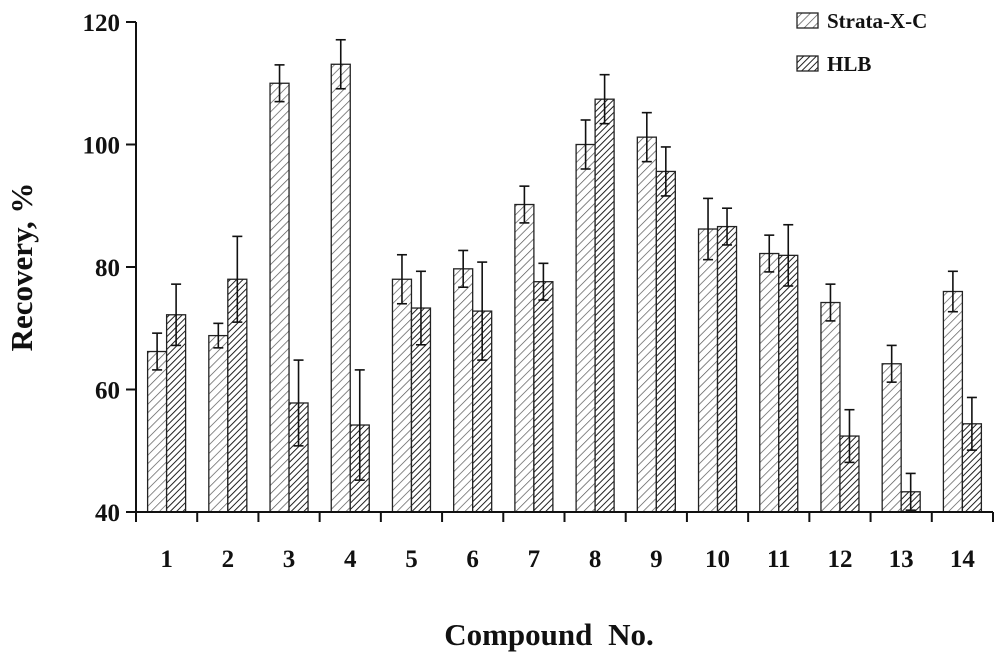 The image size is (1000, 663). Describe the element at coordinates (534, 559) in the screenshot. I see `x-tick-label: 7` at that location.